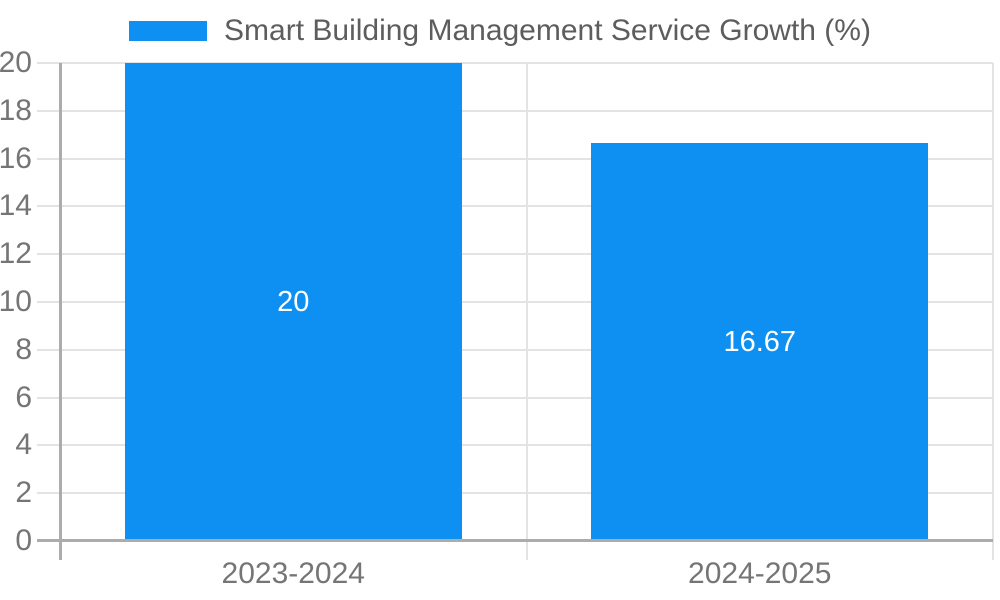 This screenshot has height=600, width=1000. I want to click on x-axis-tick-label: 2023-2024, so click(293, 573).